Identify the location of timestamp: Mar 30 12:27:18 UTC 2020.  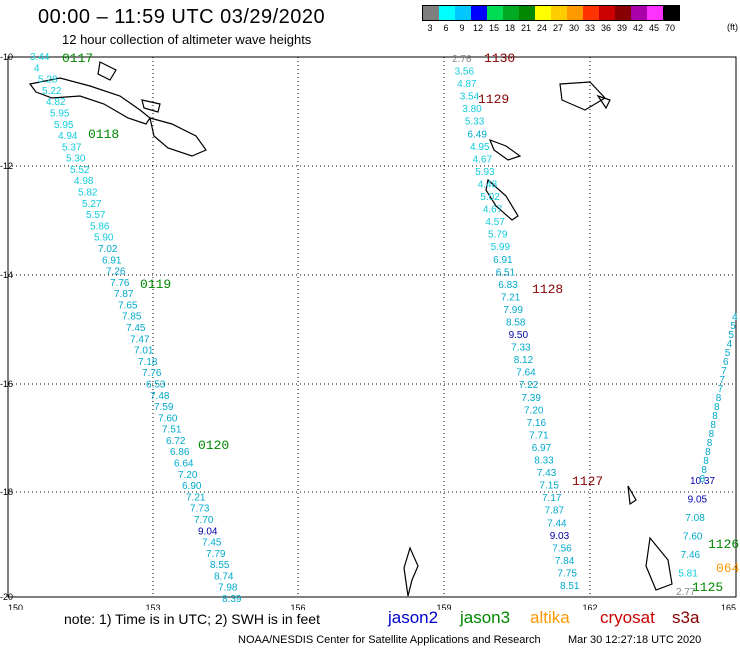
(635, 640).